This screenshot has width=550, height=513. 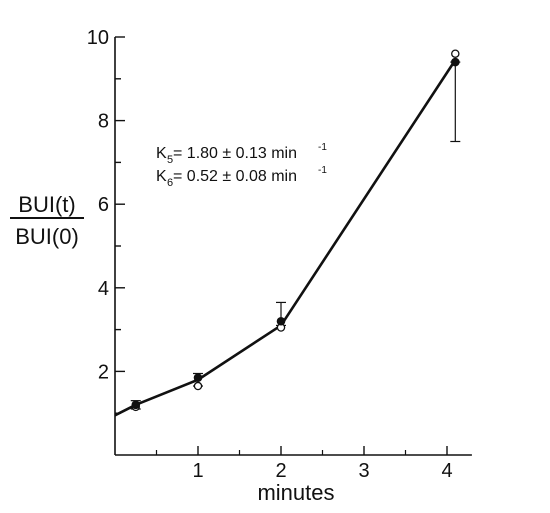 What do you see at coordinates (235, 153) in the screenshot?
I see `annotation-k5-value: = 1.80 ± 0.13 min` at bounding box center [235, 153].